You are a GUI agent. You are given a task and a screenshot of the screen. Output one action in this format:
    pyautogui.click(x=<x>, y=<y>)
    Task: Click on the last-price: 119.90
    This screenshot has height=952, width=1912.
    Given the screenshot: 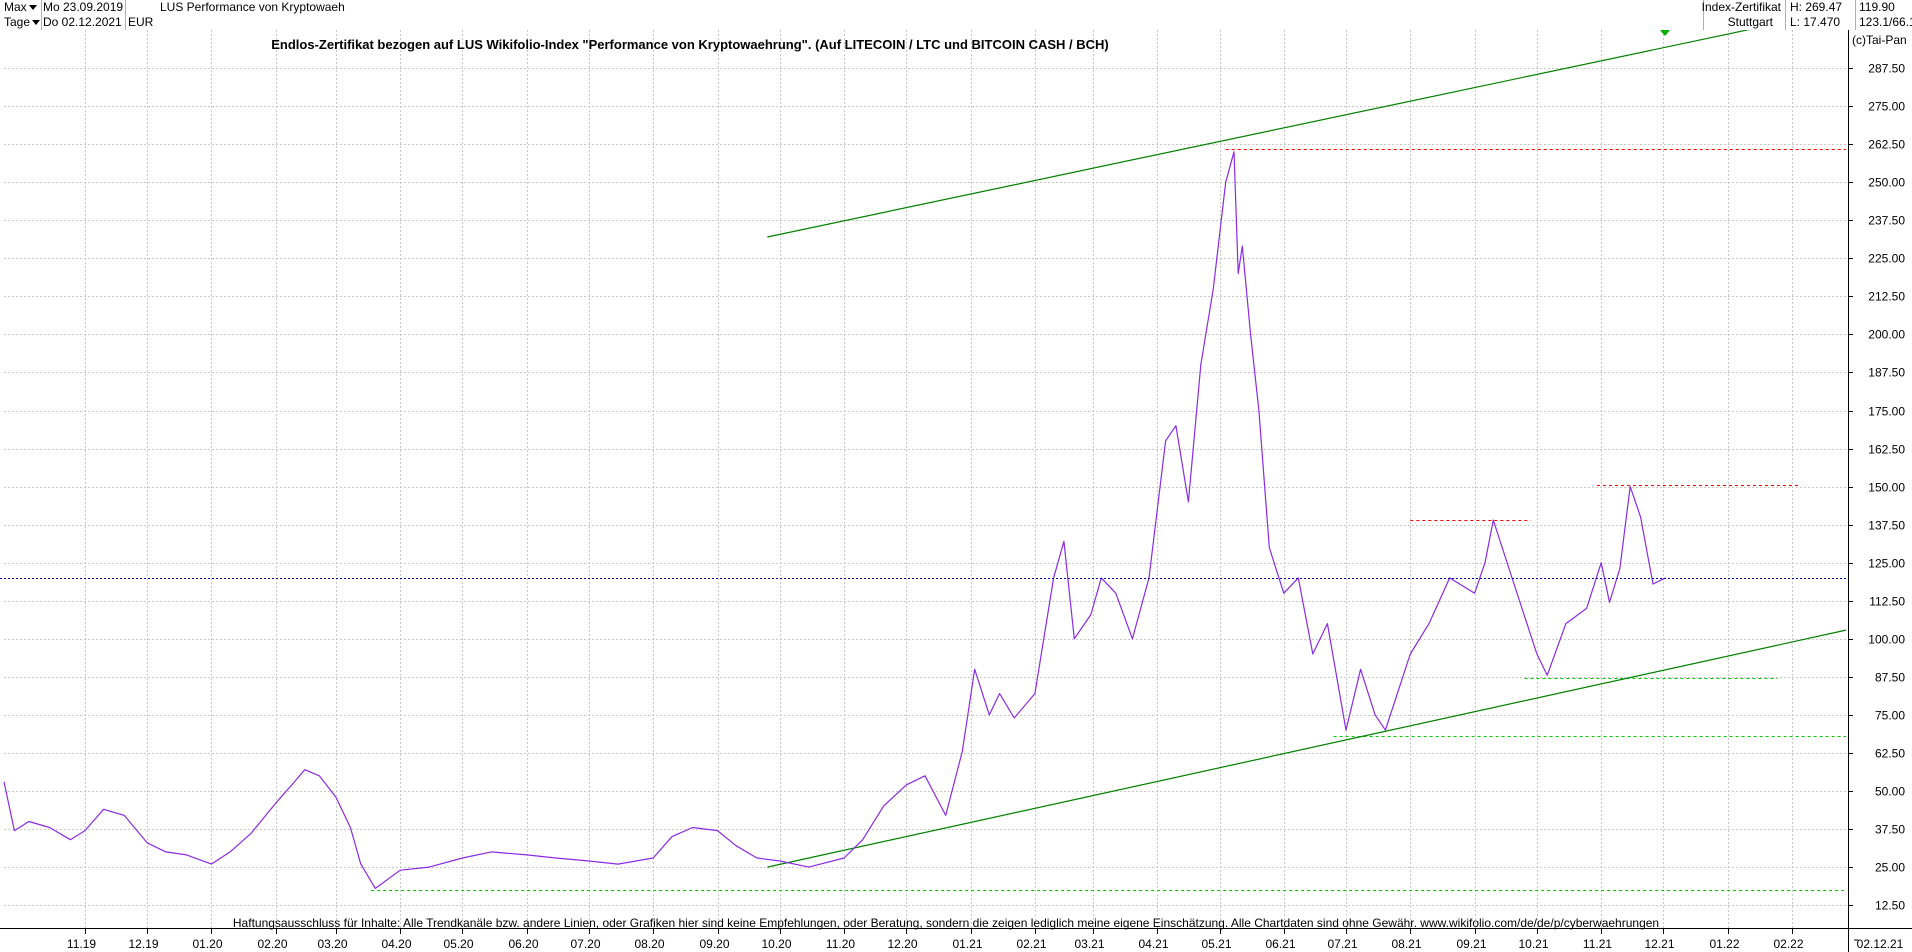 What is the action you would take?
    pyautogui.click(x=1877, y=7)
    